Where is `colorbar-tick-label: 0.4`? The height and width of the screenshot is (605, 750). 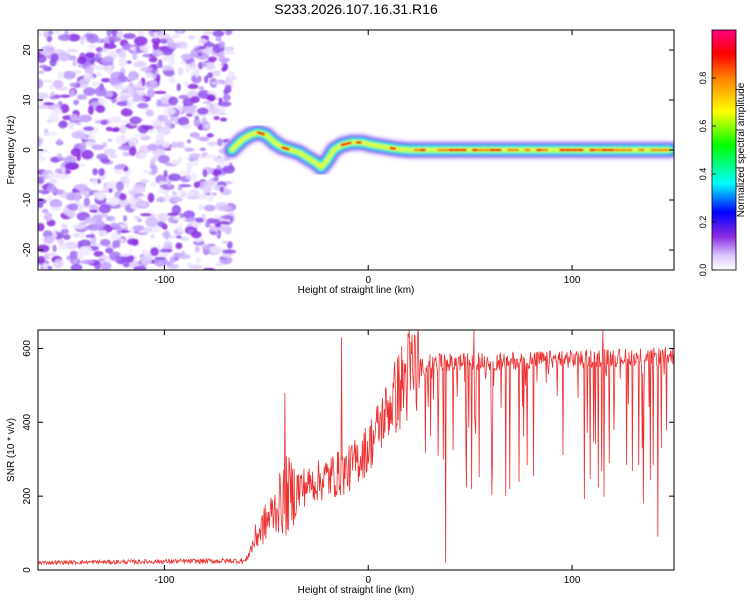 colorbar-tick-label: 0.4 is located at coordinates (703, 174).